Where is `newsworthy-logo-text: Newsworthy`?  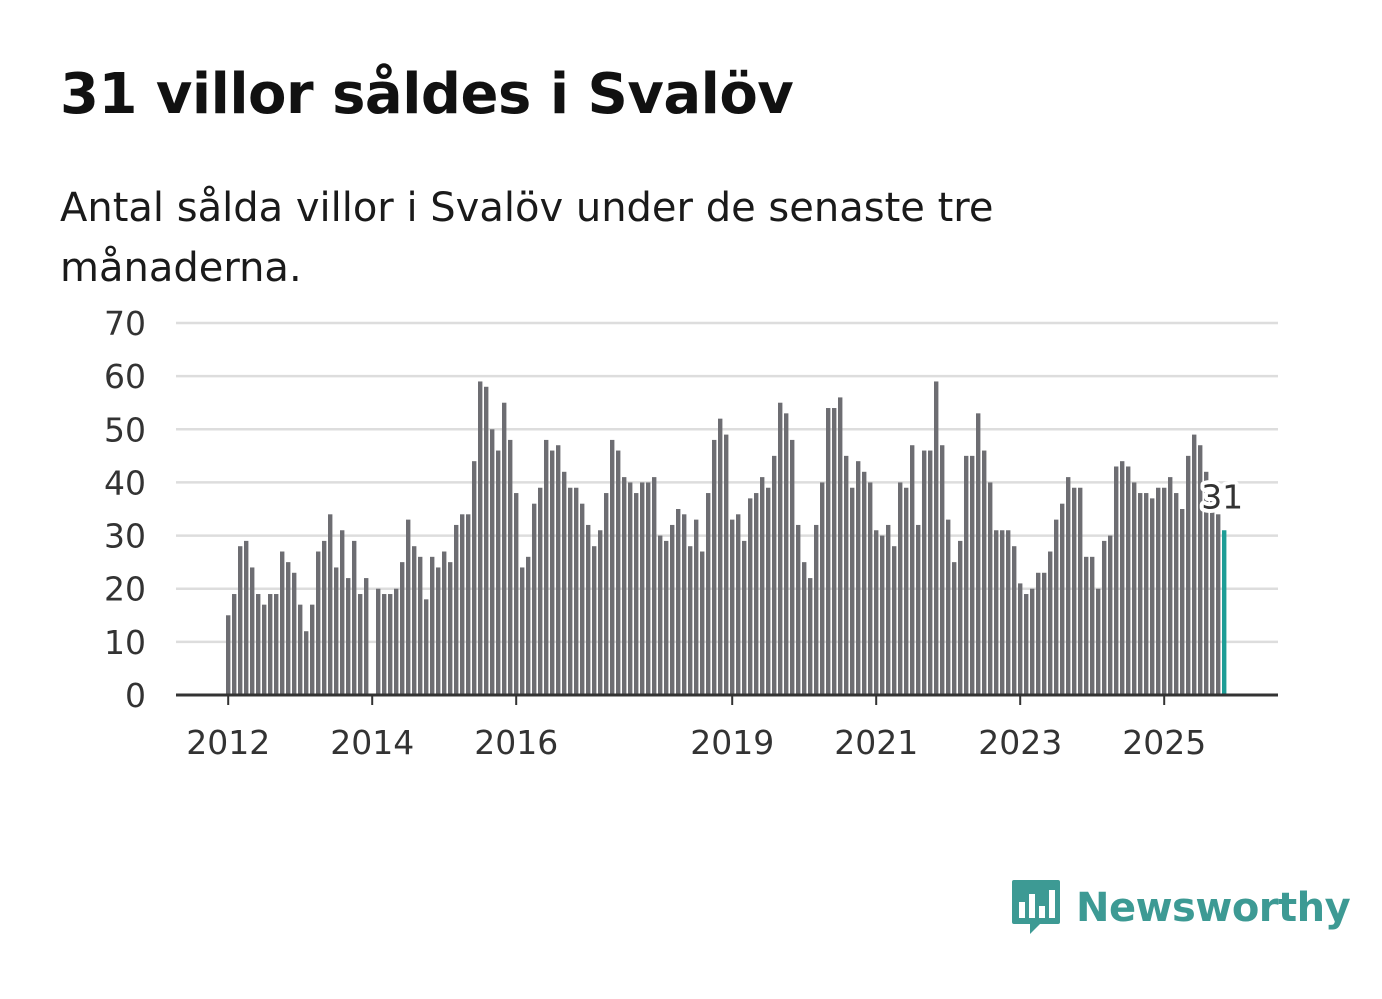
newsworthy-logo-text: Newsworthy is located at coordinates (1213, 908).